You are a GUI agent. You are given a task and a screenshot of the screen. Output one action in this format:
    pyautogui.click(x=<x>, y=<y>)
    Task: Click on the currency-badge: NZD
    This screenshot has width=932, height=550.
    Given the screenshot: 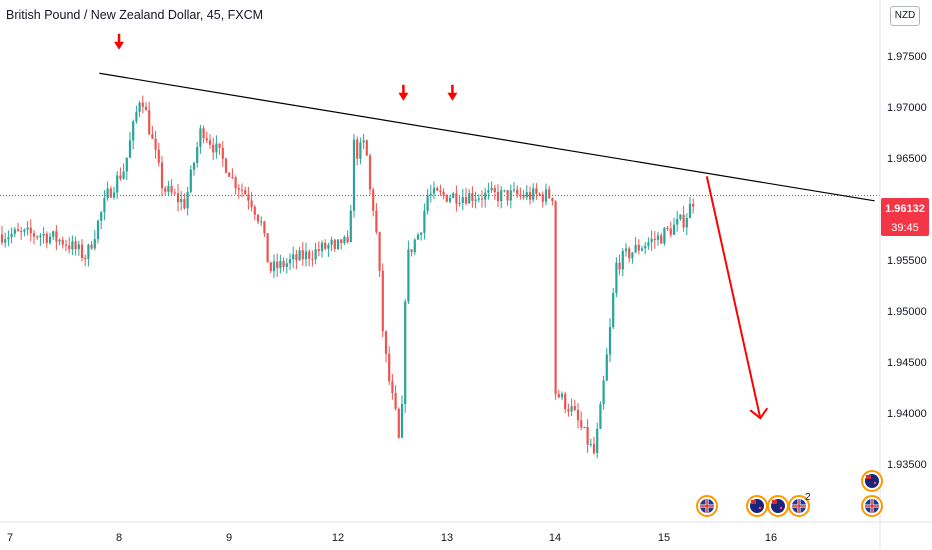 What is the action you would take?
    pyautogui.click(x=905, y=16)
    